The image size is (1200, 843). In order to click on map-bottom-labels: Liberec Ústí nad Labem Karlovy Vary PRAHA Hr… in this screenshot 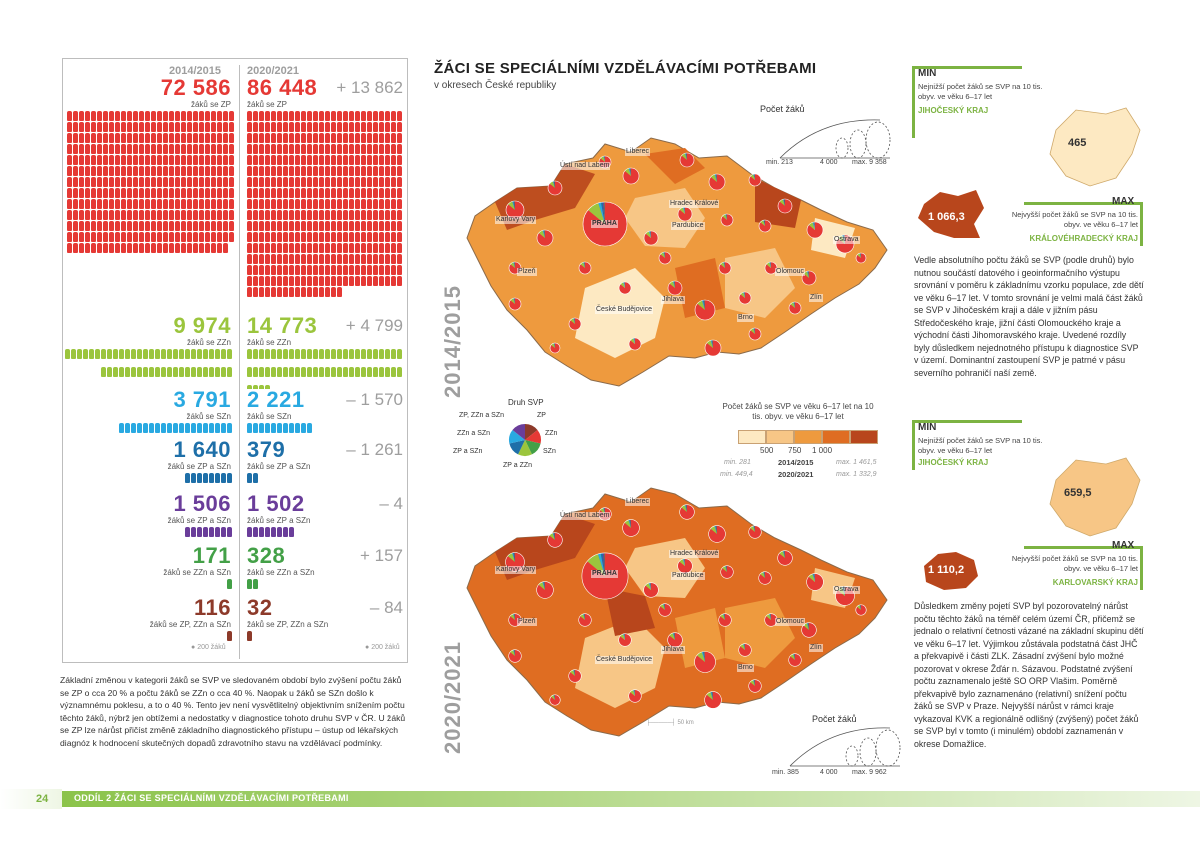, I will do `click(675, 613)`.